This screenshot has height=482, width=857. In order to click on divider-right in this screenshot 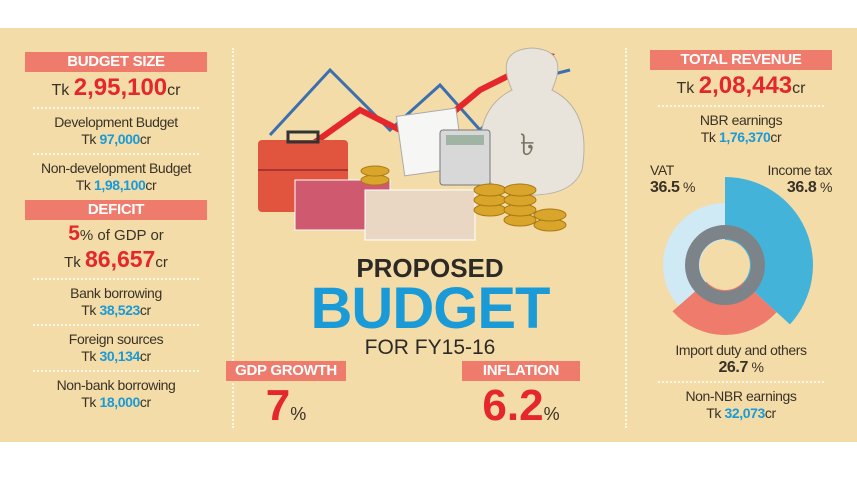, I will do `click(626, 238)`.